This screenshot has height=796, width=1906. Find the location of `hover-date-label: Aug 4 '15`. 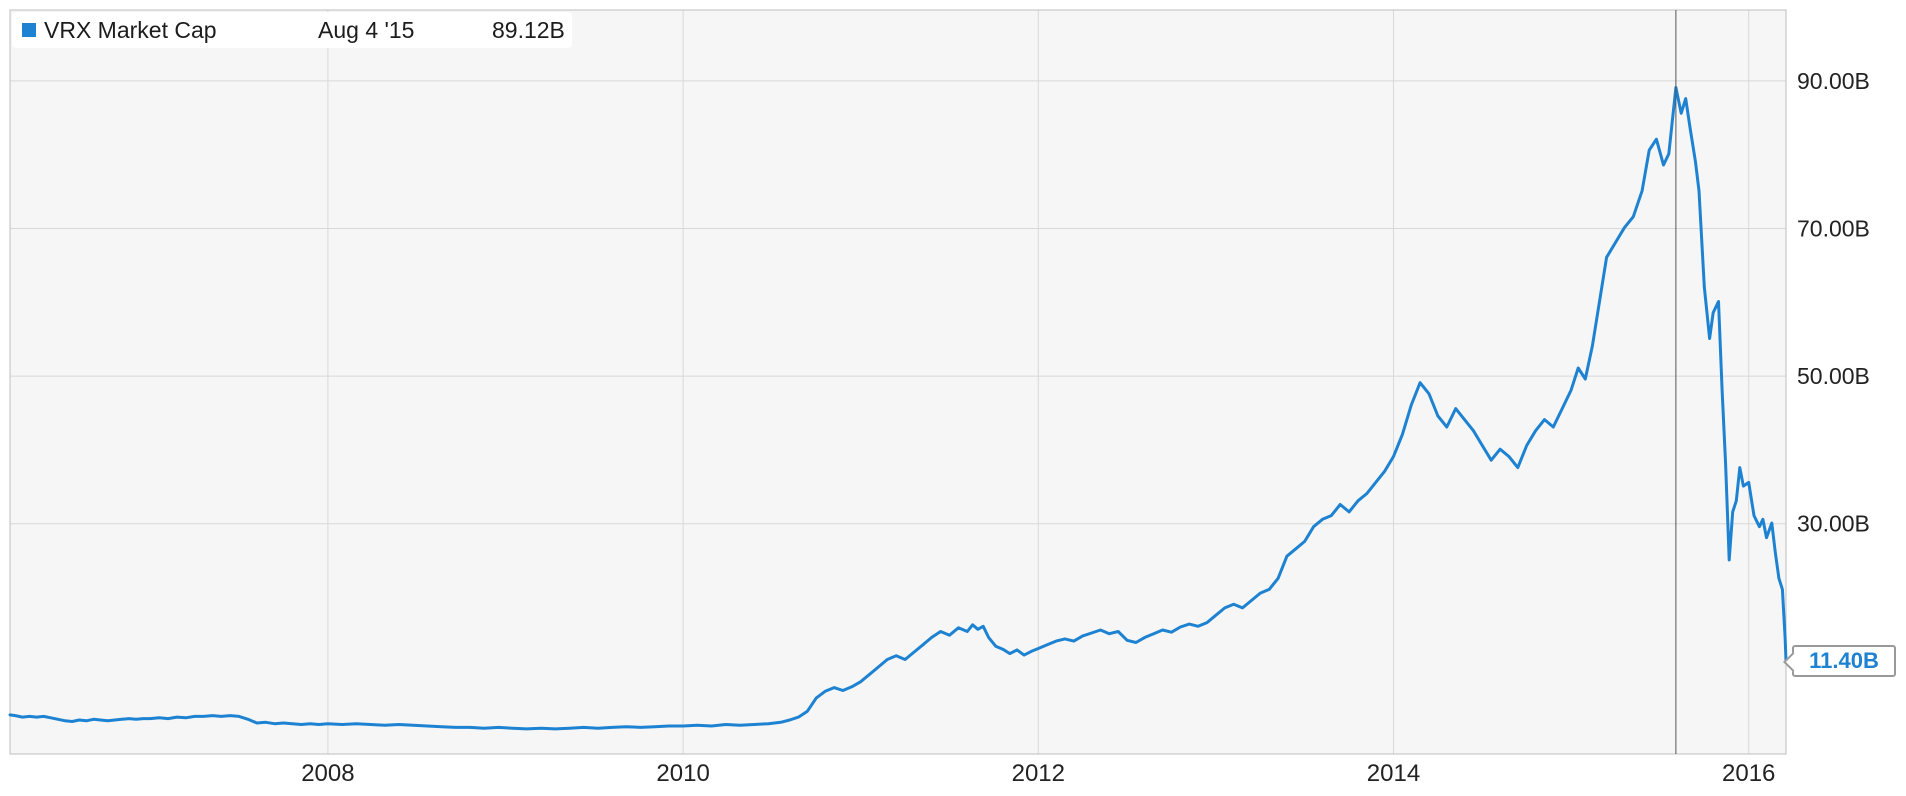

hover-date-label: Aug 4 '15 is located at coordinates (366, 30).